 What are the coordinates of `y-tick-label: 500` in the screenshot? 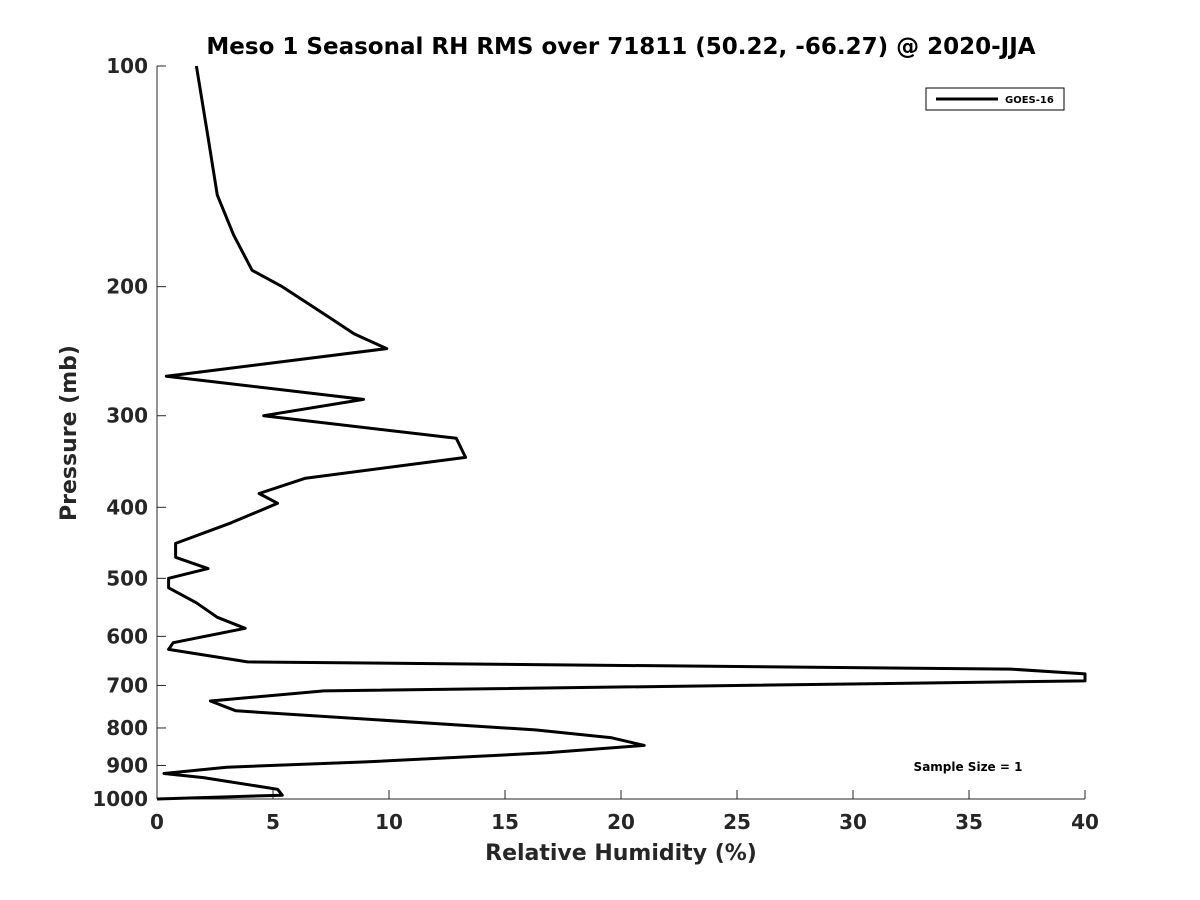 It's located at (127, 578).